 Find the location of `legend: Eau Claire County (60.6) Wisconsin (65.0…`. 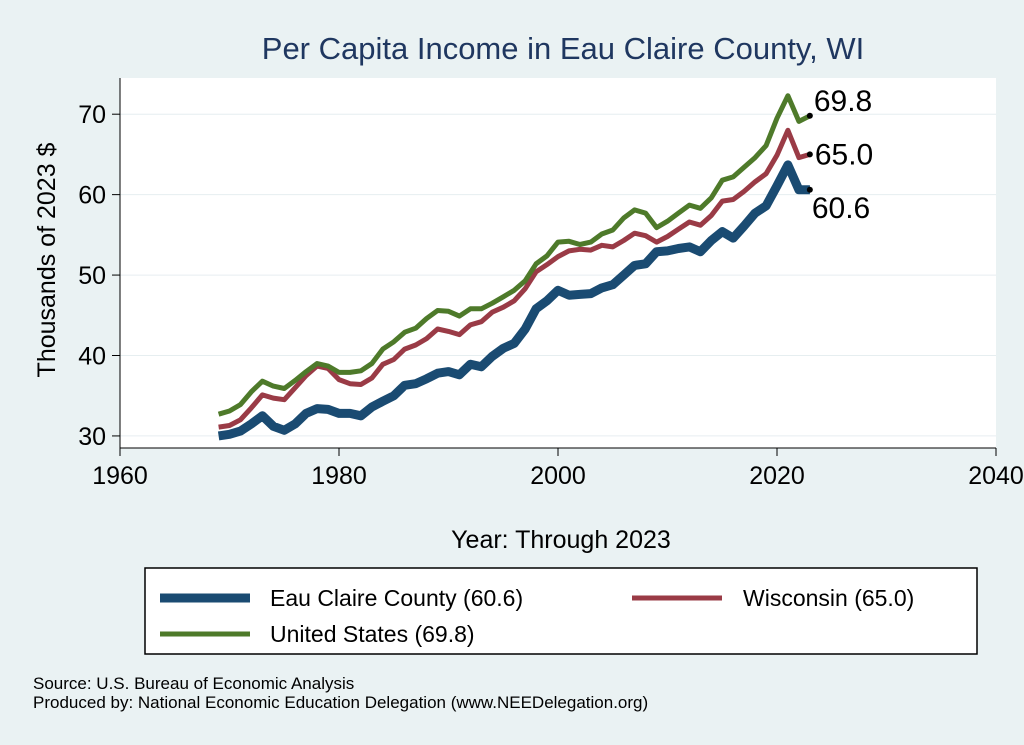

legend: Eau Claire County (60.6) Wisconsin (65.0… is located at coordinates (561, 611).